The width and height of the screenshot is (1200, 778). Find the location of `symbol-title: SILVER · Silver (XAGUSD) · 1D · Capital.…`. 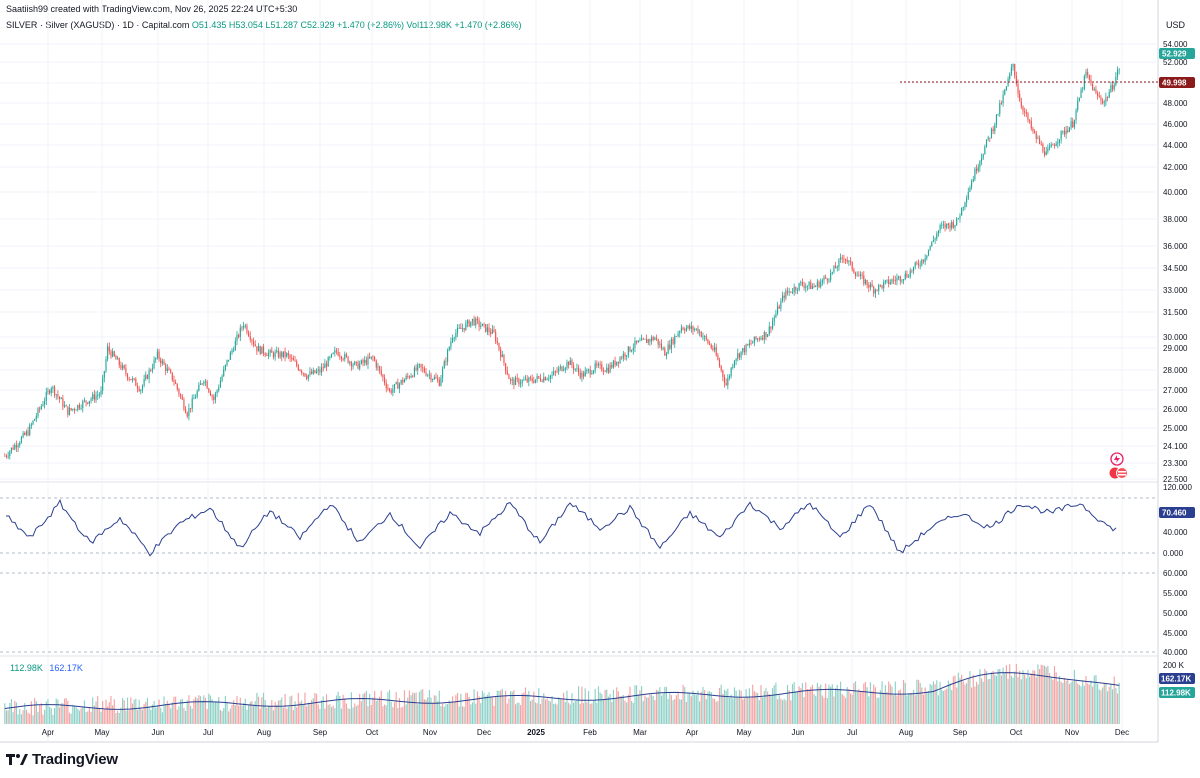

symbol-title: SILVER · Silver (XAGUSD) · 1D · Capital.… is located at coordinates (98, 25).